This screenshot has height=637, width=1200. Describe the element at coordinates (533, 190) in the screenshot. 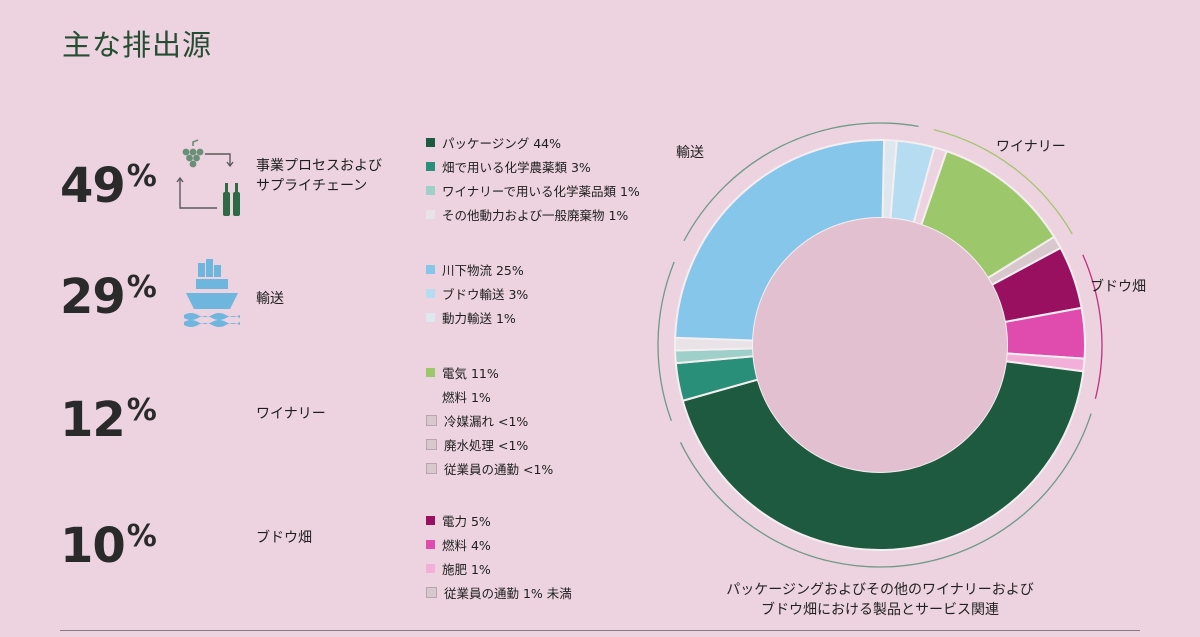

I see `legend-item: ワイナリーで用いる化学薬品類 1%` at that location.